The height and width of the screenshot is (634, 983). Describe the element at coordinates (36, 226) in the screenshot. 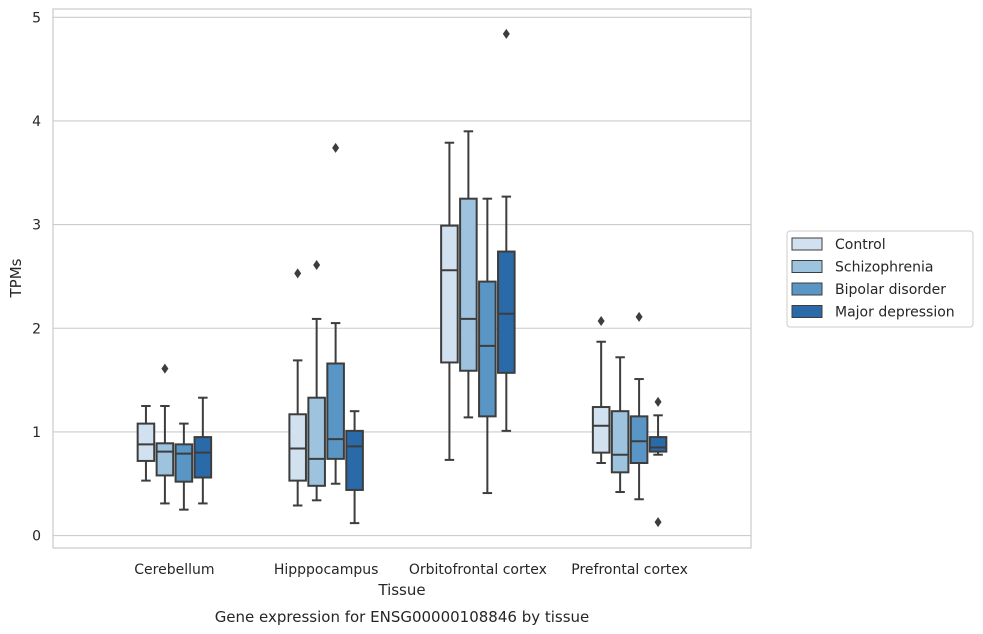

I see `y-tick-label: 3` at that location.